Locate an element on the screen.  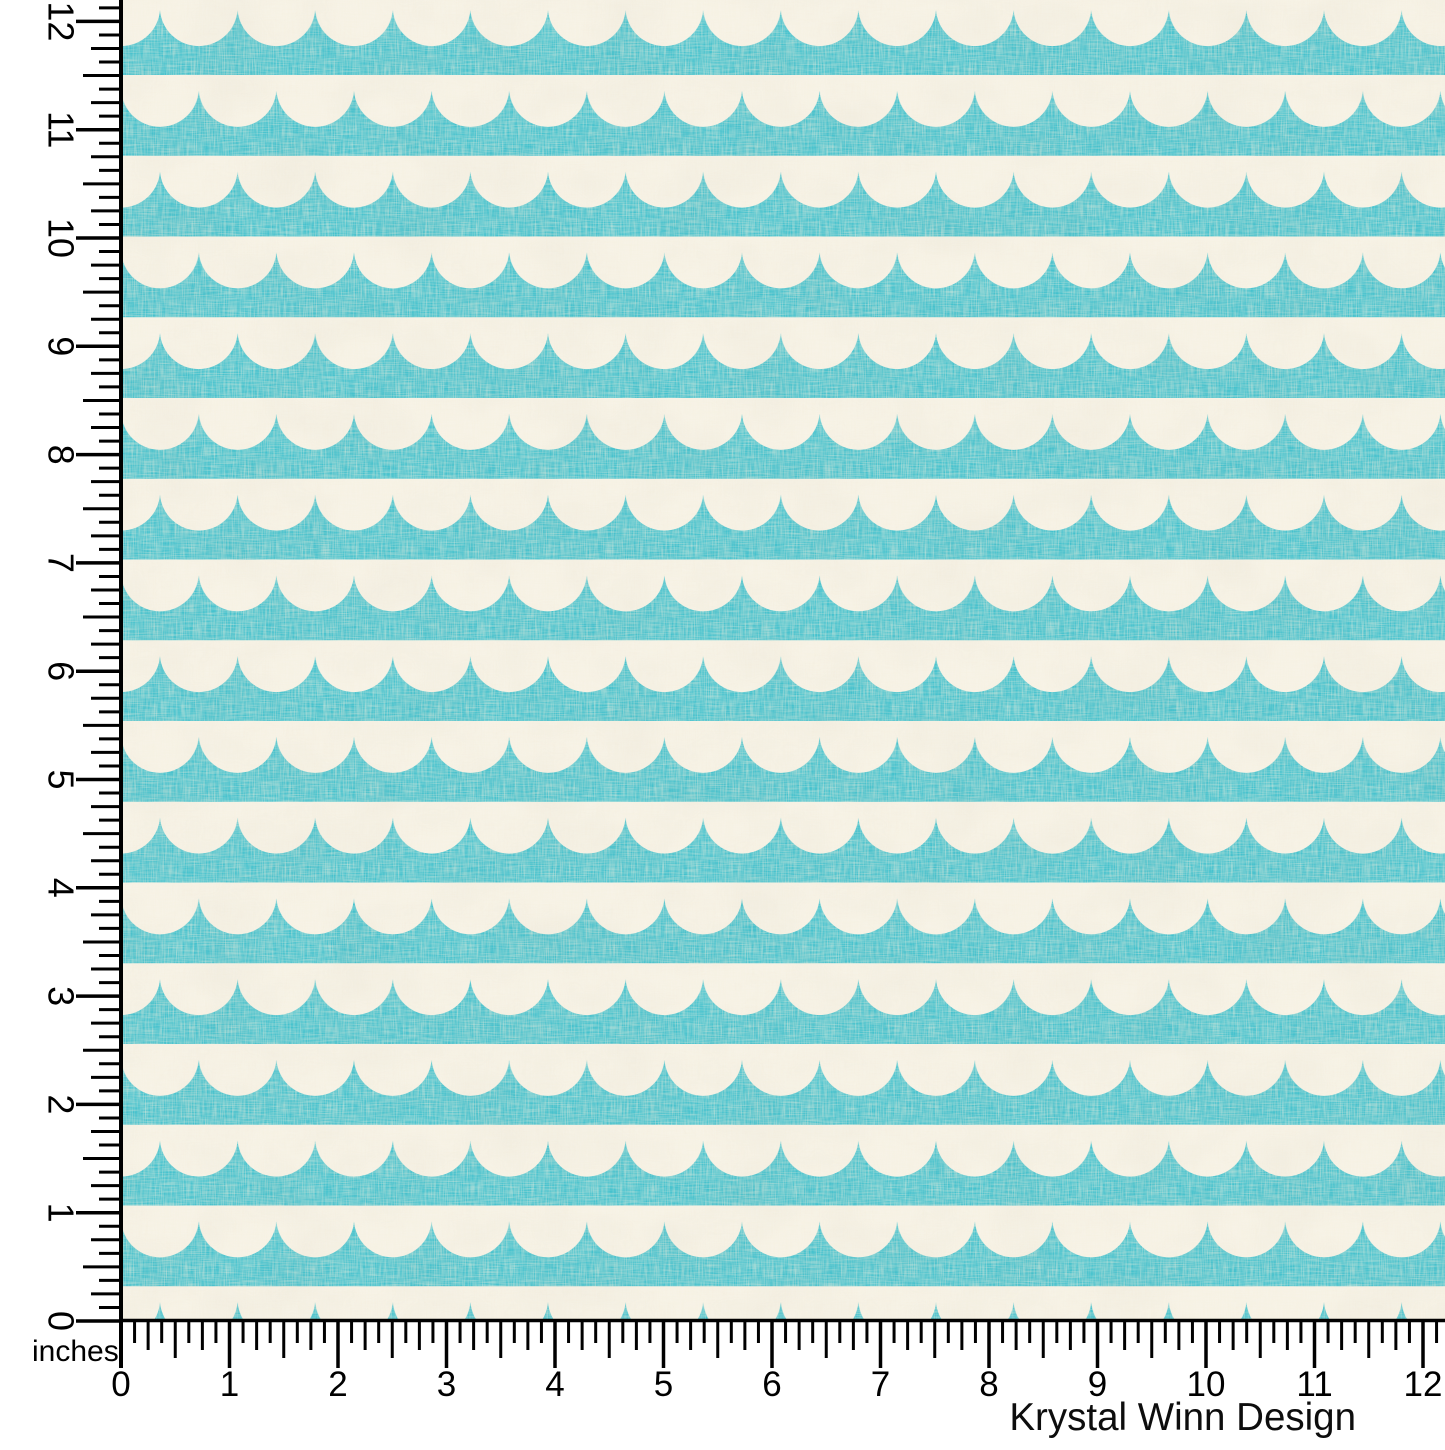
bottom-ruler-label: 8 is located at coordinates (988, 1384).